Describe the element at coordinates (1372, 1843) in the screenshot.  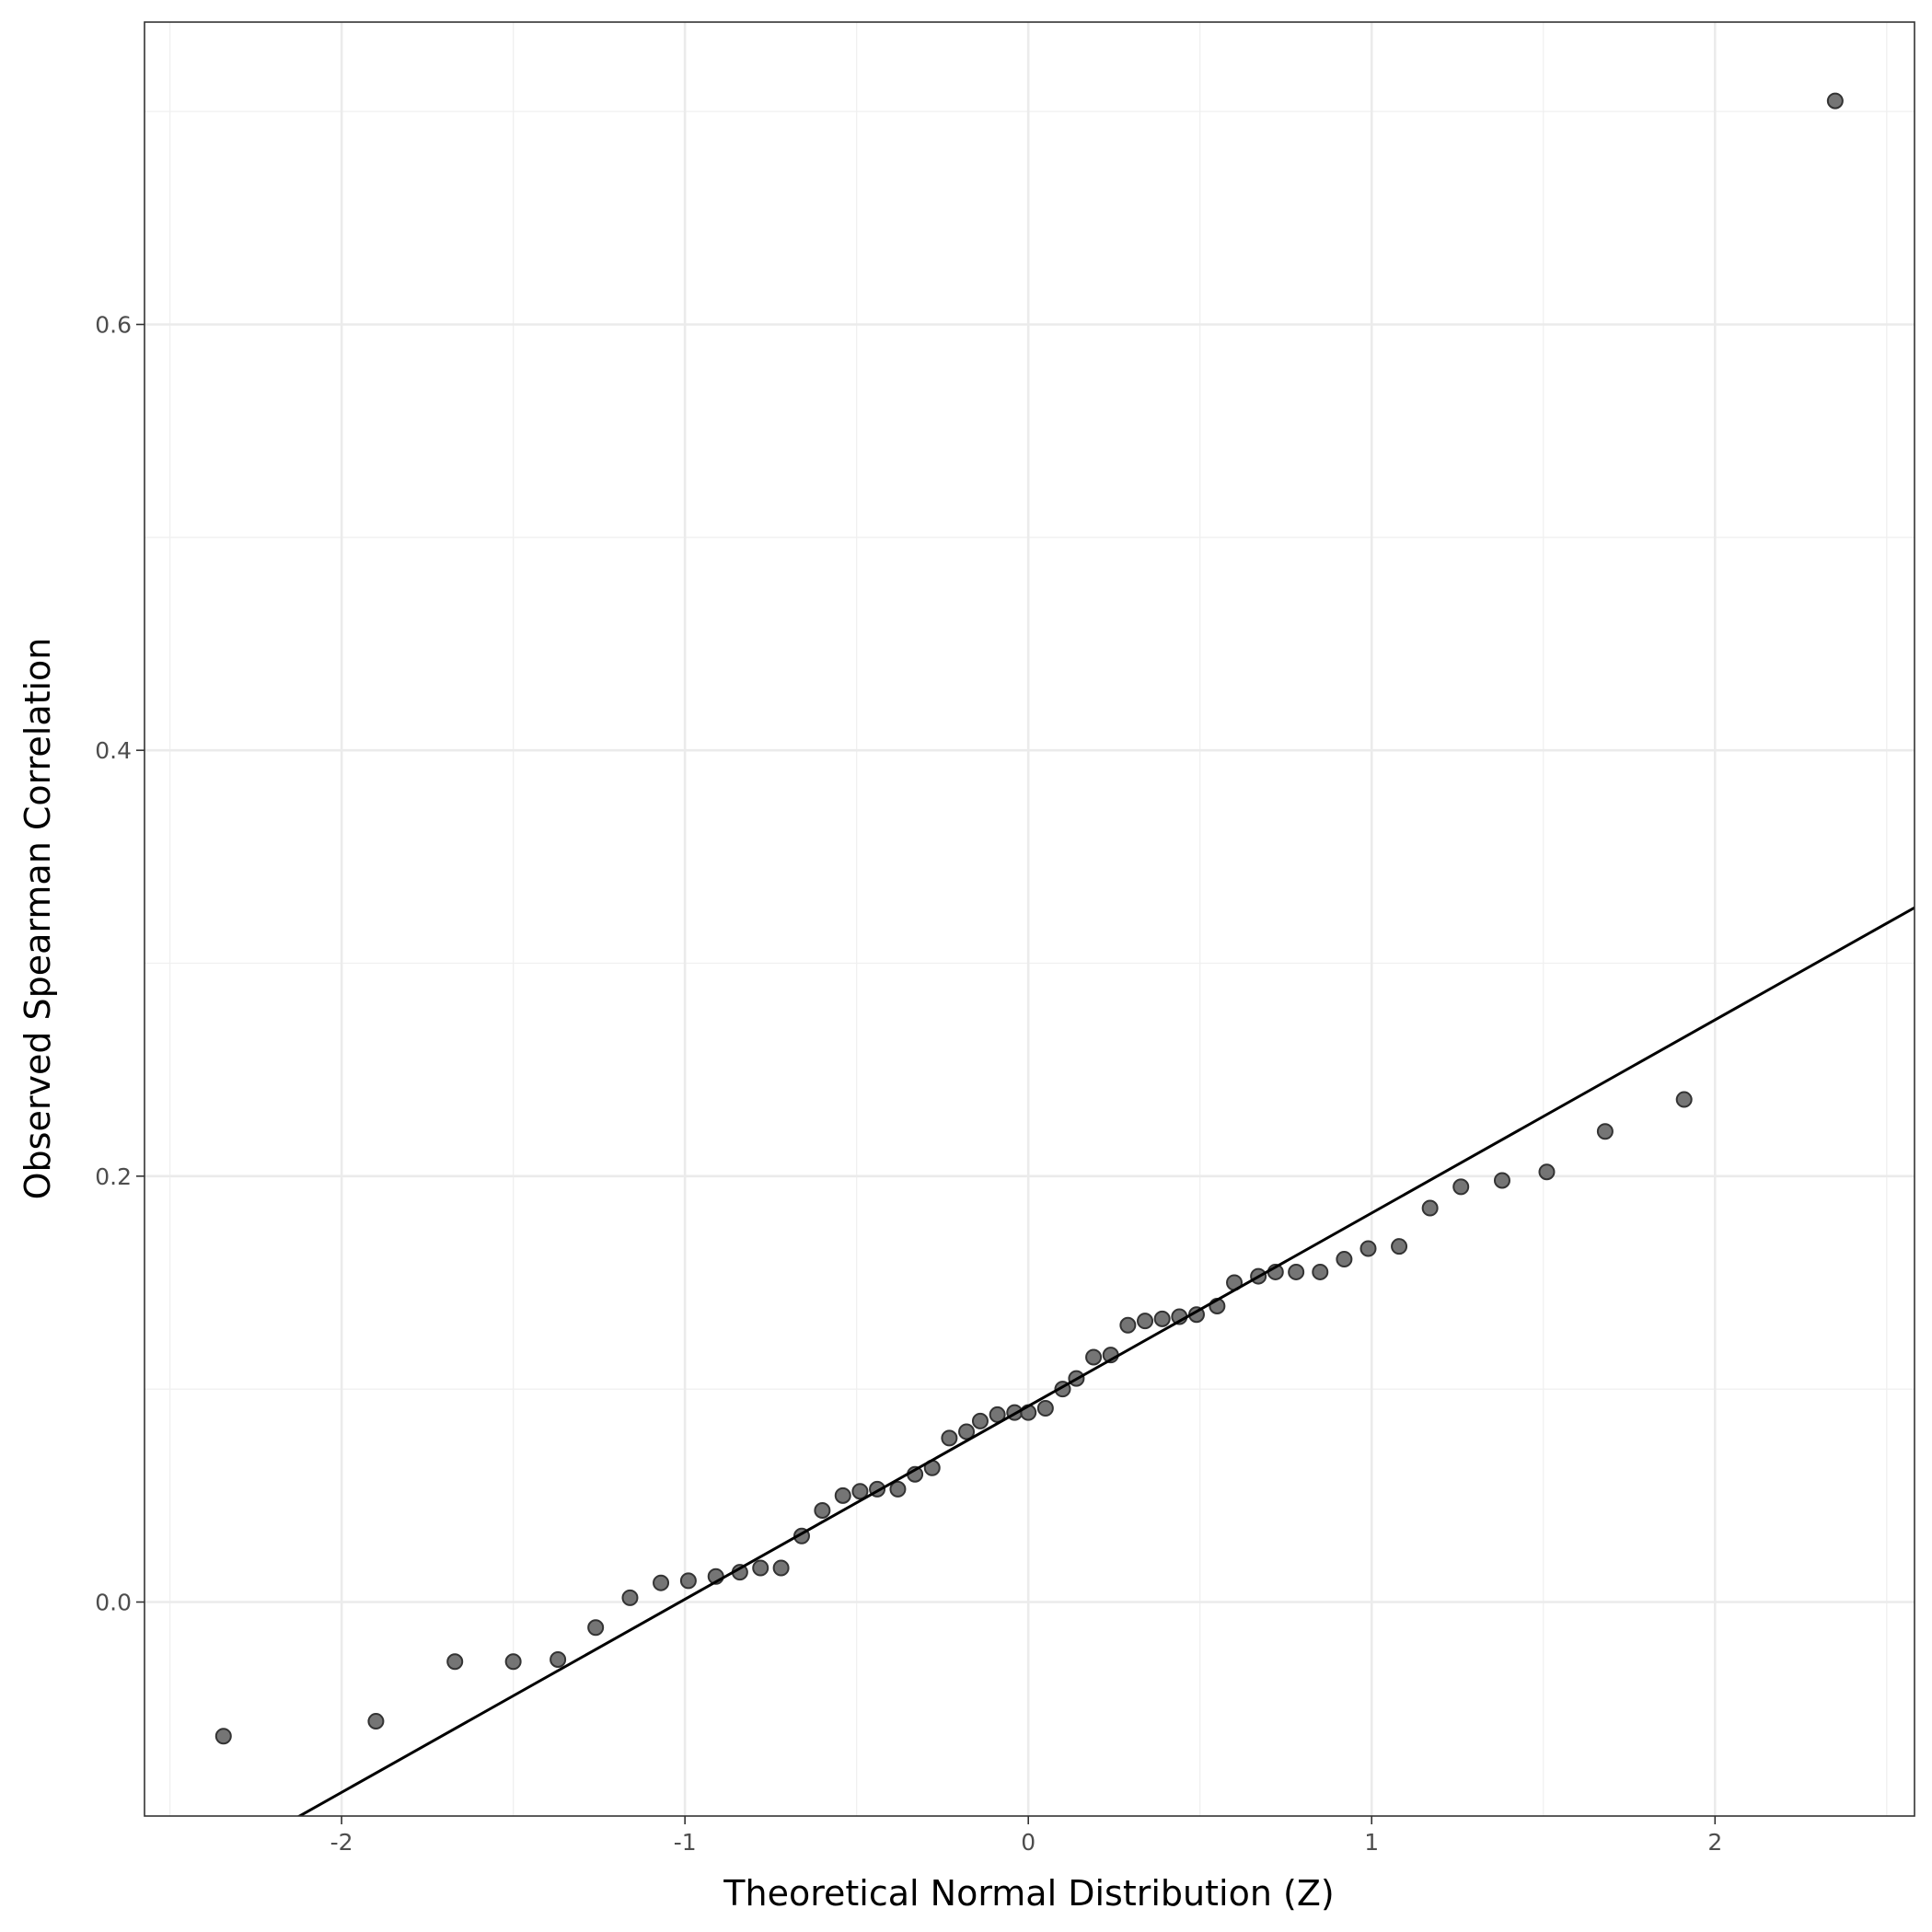
I see `x-tick-label: 1` at that location.